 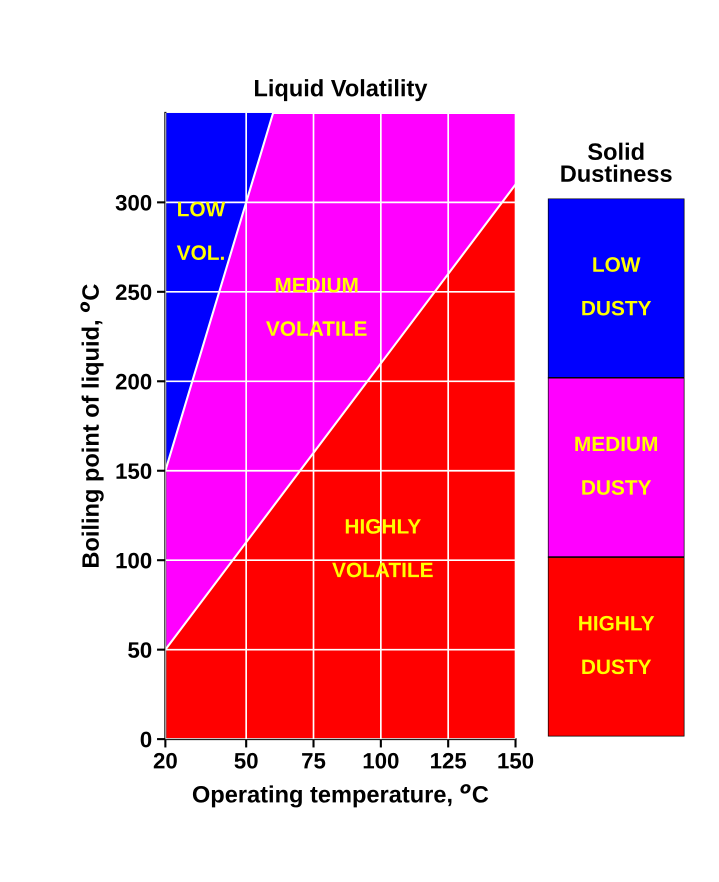 What do you see at coordinates (134, 382) in the screenshot?
I see `y-tick-label: 200` at bounding box center [134, 382].